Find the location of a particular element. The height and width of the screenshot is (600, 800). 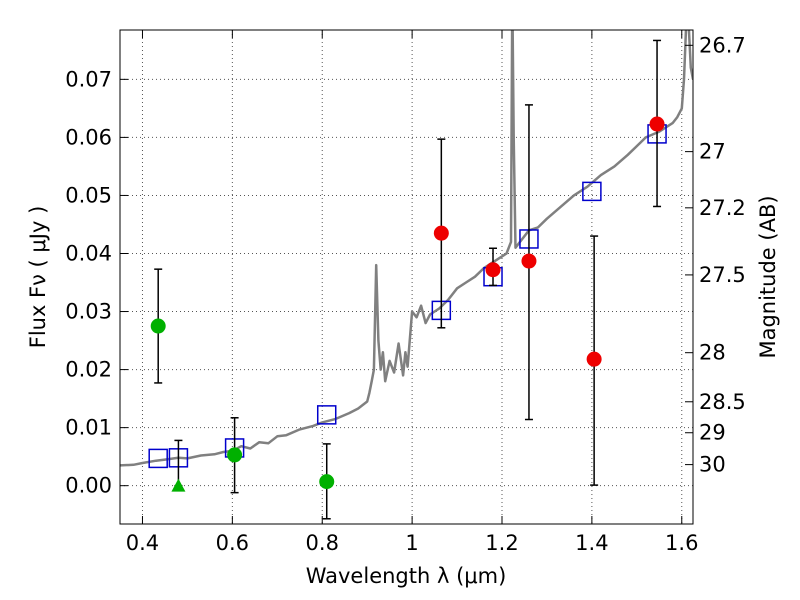

y-tick-label: 0.01 is located at coordinates (88, 428).